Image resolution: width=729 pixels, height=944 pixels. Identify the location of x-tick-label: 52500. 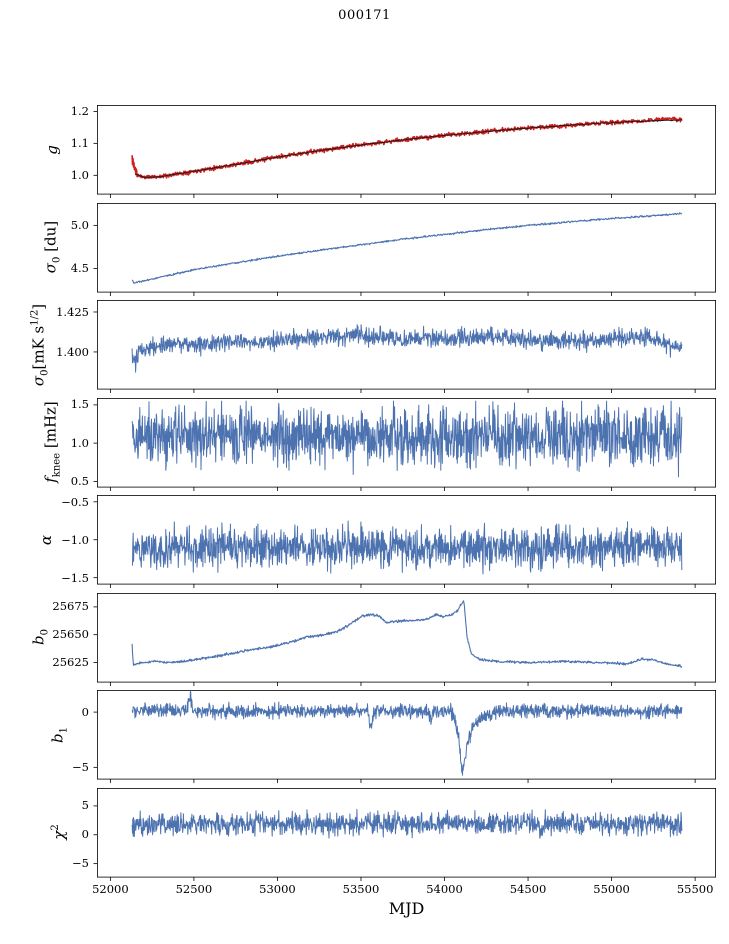
(194, 889).